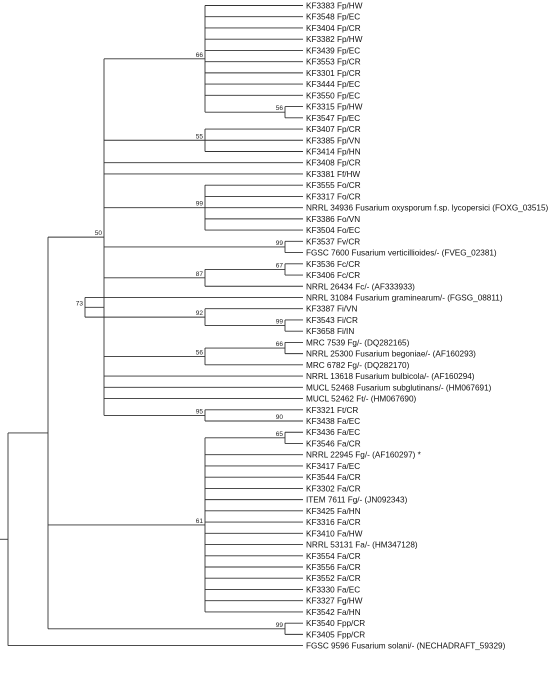  What do you see at coordinates (334, 601) in the screenshot?
I see `taxon-label: KF3327 Fg/HW` at bounding box center [334, 601].